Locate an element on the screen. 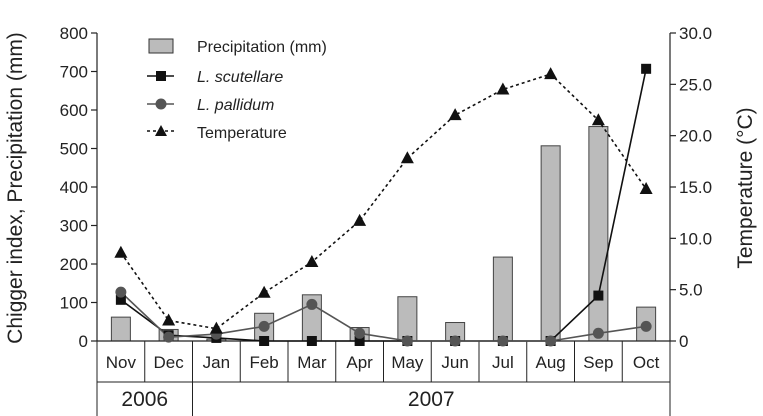  x-tick-label: May is located at coordinates (407, 362).